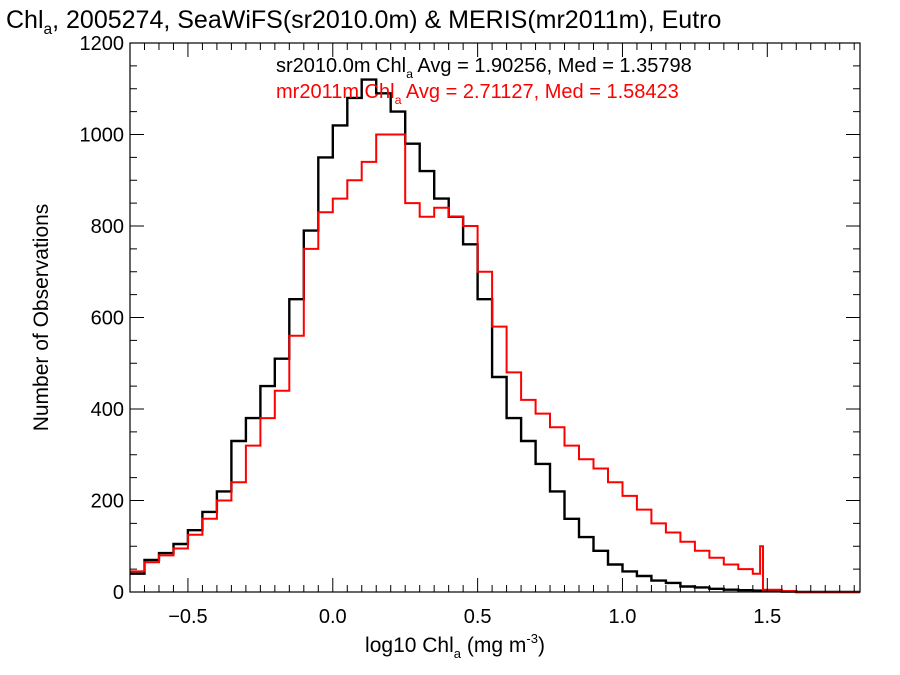 The height and width of the screenshot is (675, 900). Describe the element at coordinates (187, 617) in the screenshot. I see `x-tick-label: −0.5` at that location.